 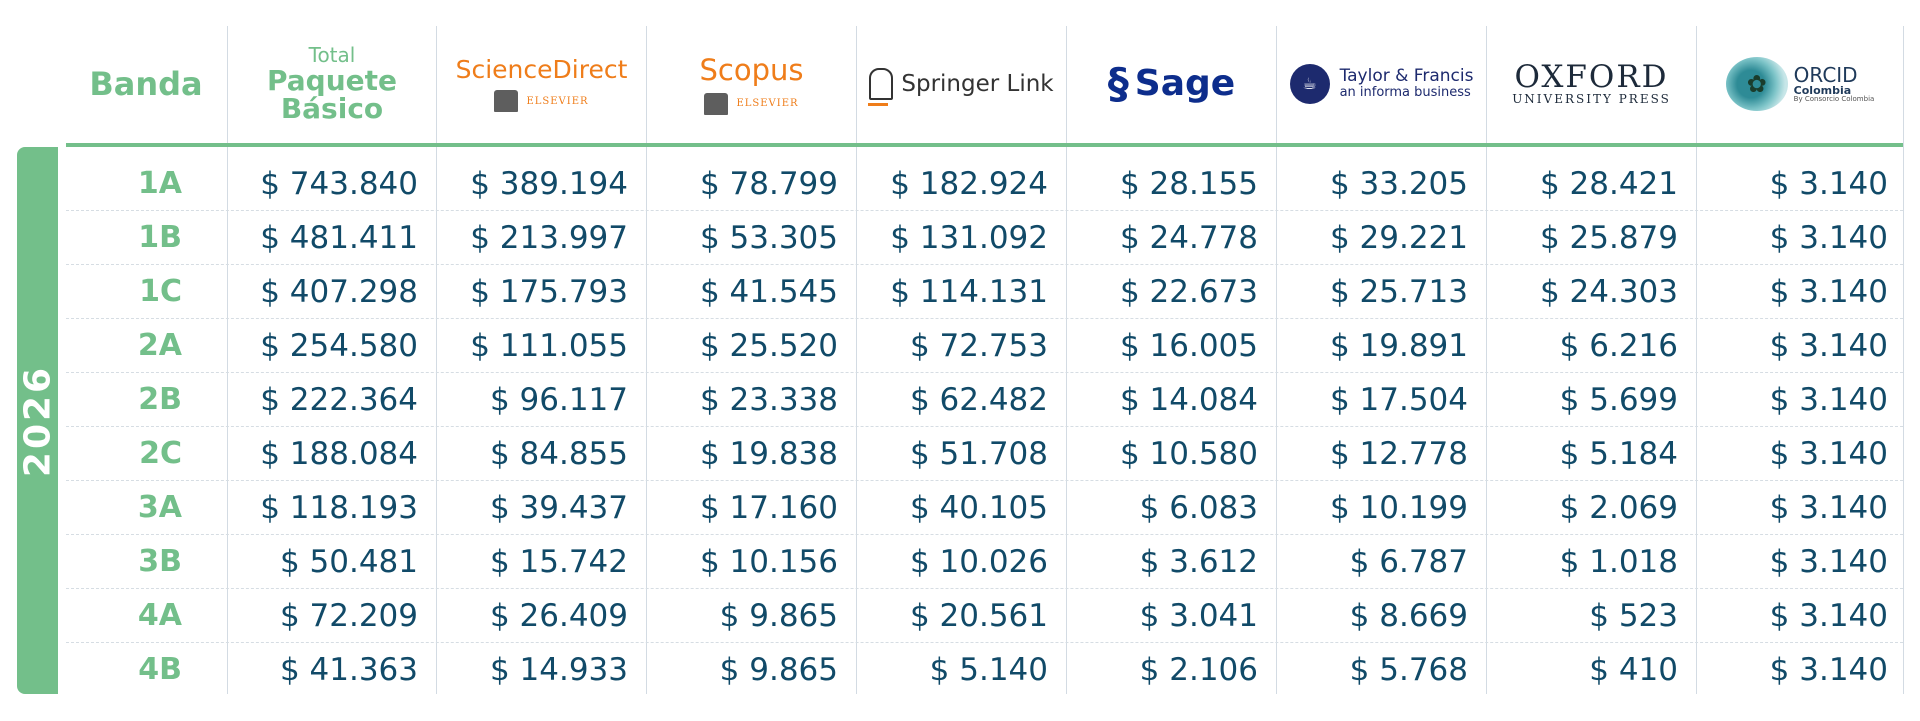 I want to click on header-total-paquete: Total Paquete Básico, so click(x=332, y=83).